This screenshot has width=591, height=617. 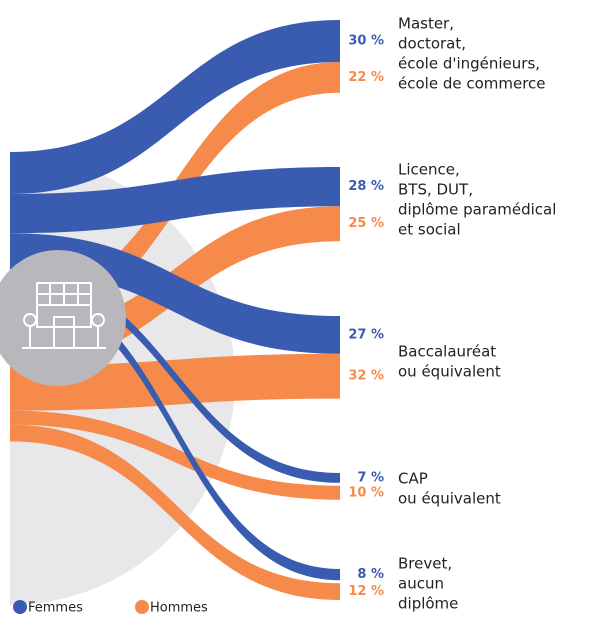 What do you see at coordinates (370, 477) in the screenshot?
I see `value-label: 7 %` at bounding box center [370, 477].